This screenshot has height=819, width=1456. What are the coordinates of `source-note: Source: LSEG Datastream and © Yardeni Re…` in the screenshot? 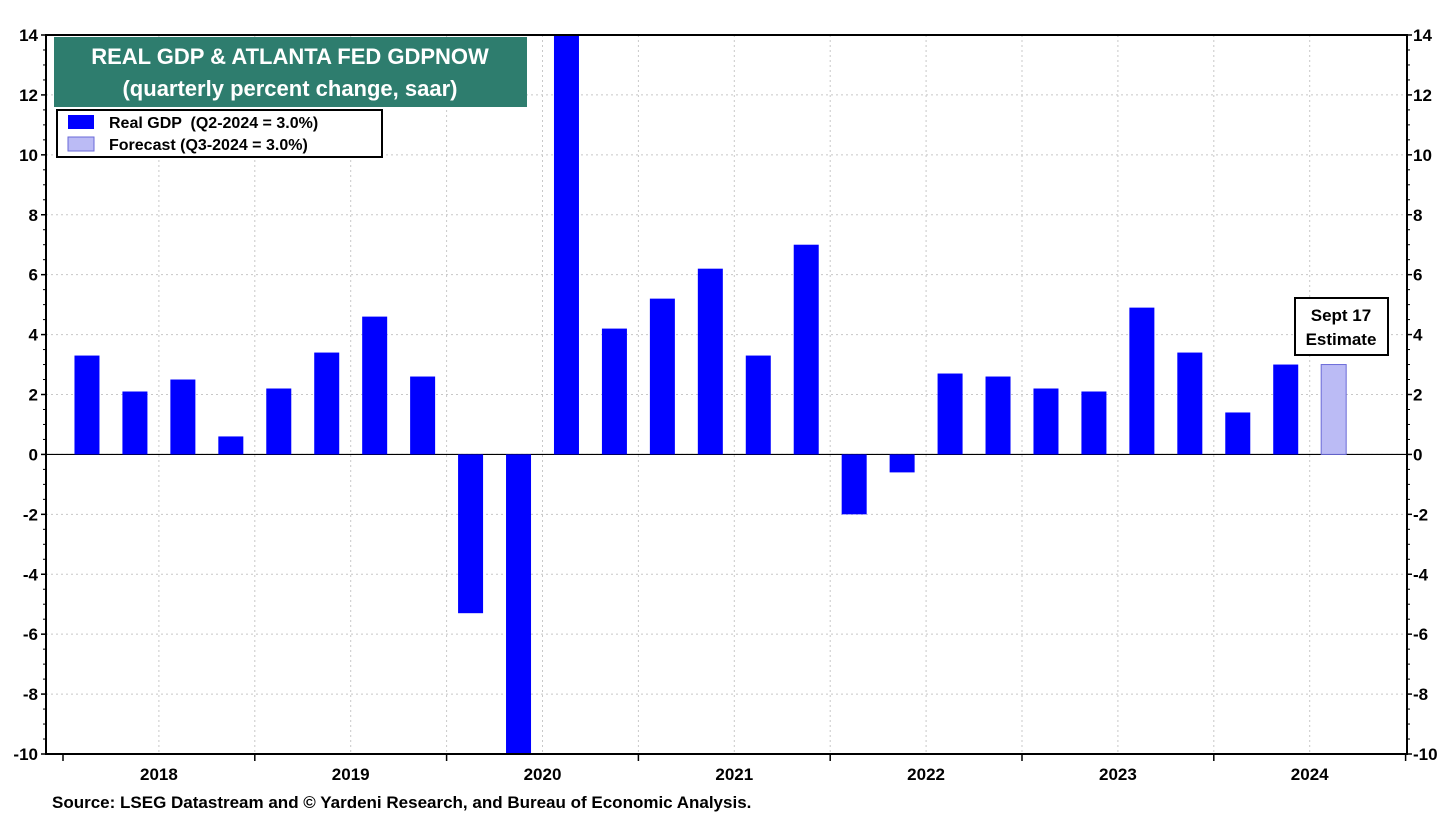 It's located at (402, 802).